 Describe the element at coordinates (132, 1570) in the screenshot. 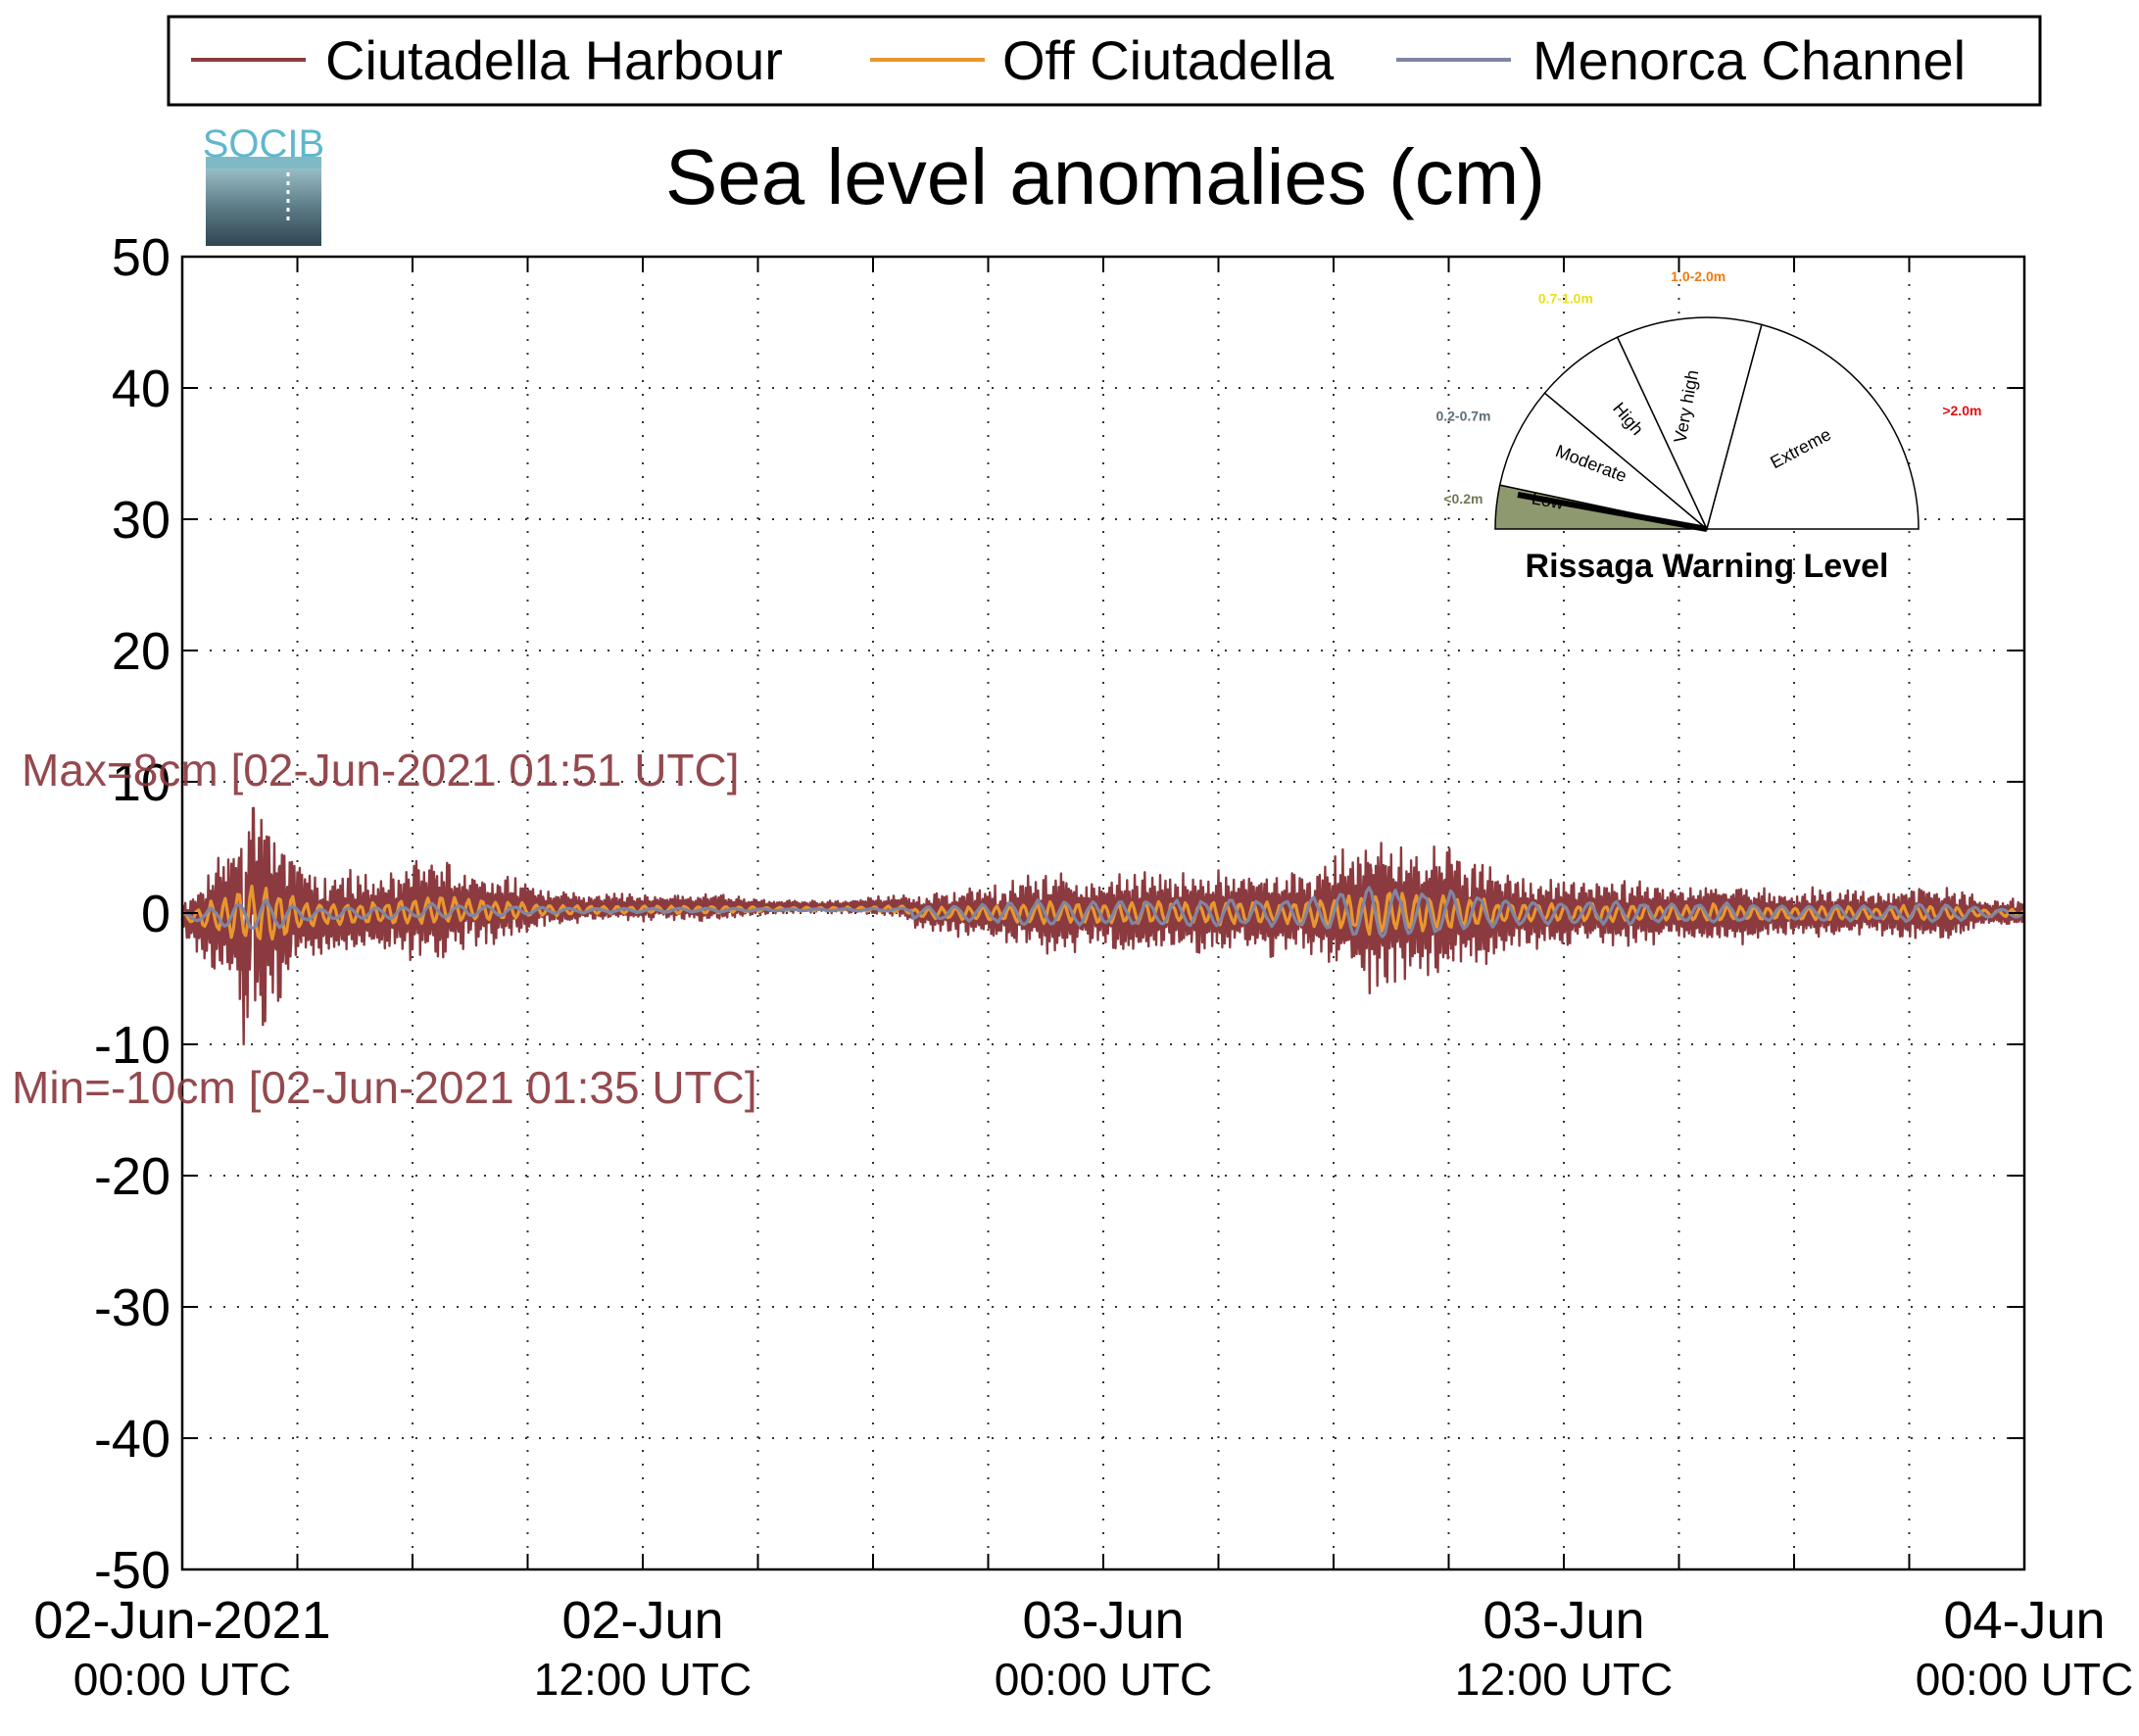

I see `y-tick-label: -50` at that location.